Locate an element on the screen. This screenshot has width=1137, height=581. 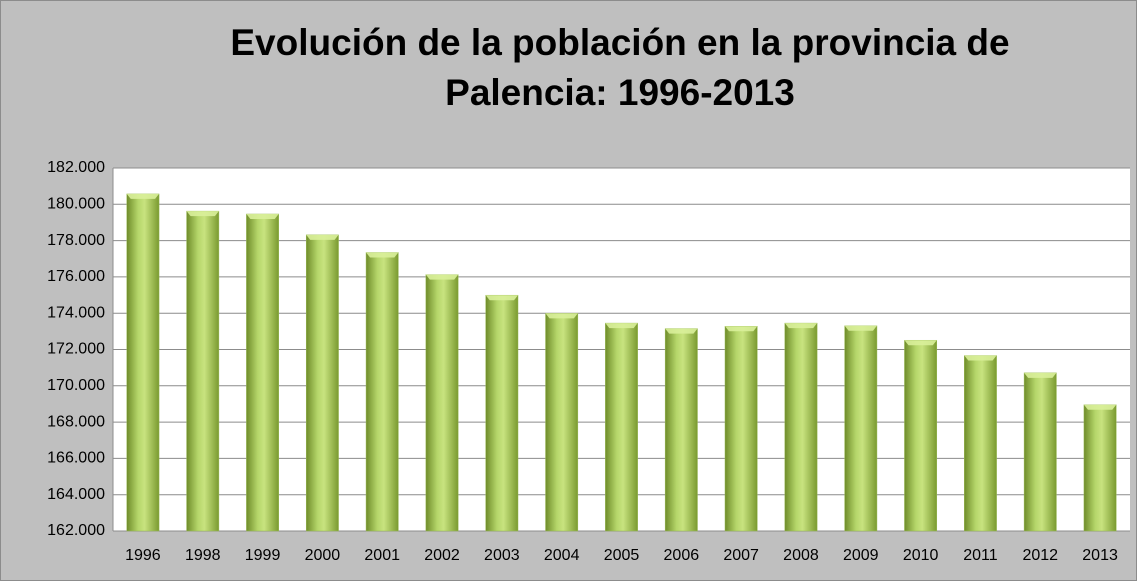
y-tick-label: 168.000 is located at coordinates (76, 421).